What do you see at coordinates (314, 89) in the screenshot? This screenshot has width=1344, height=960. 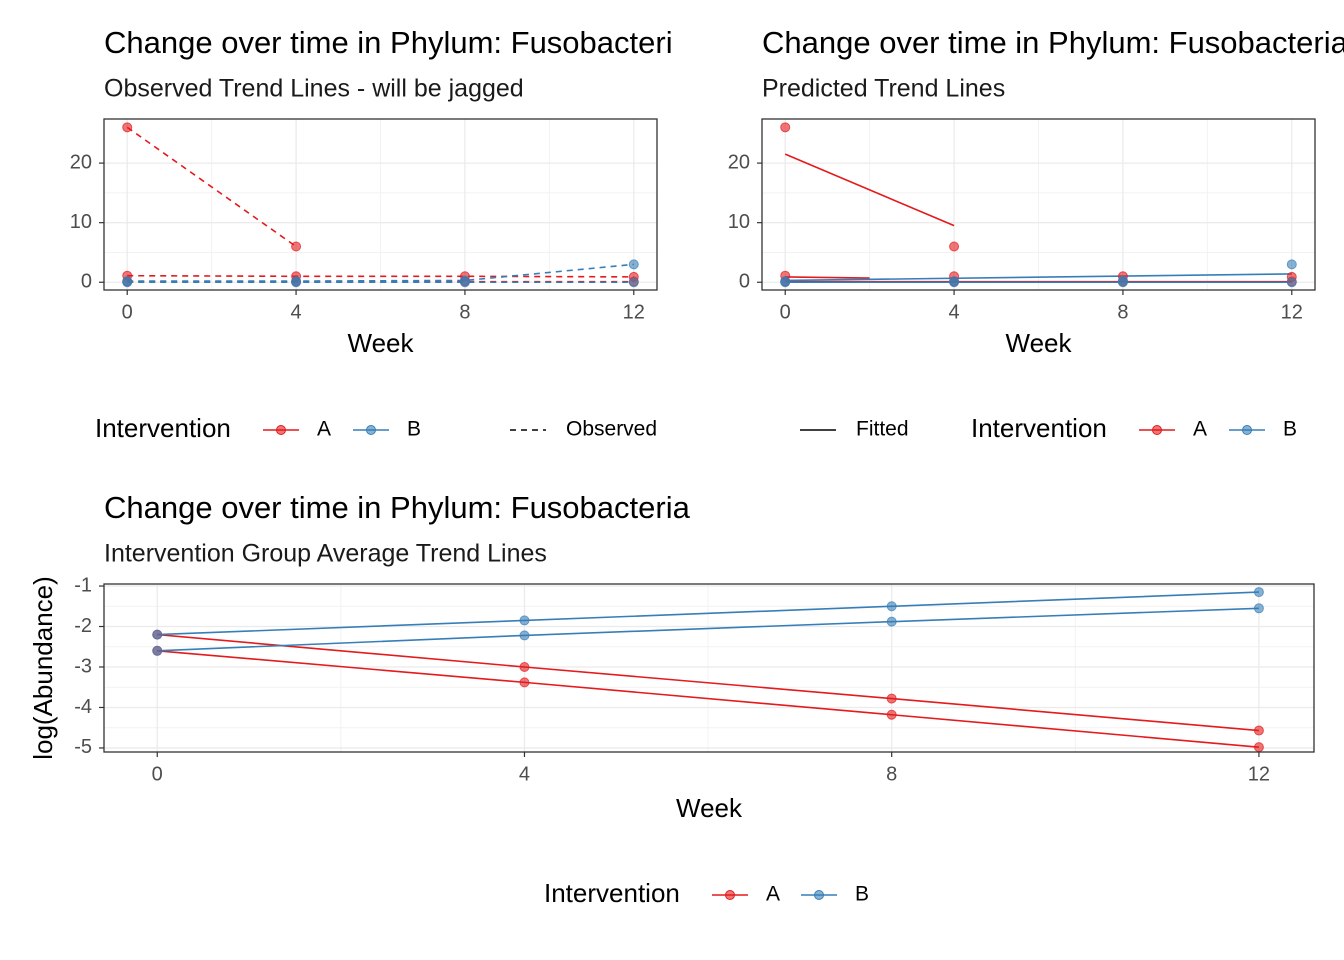 I see `chart-subtitle: Observed Trend Lines - will be jagged` at bounding box center [314, 89].